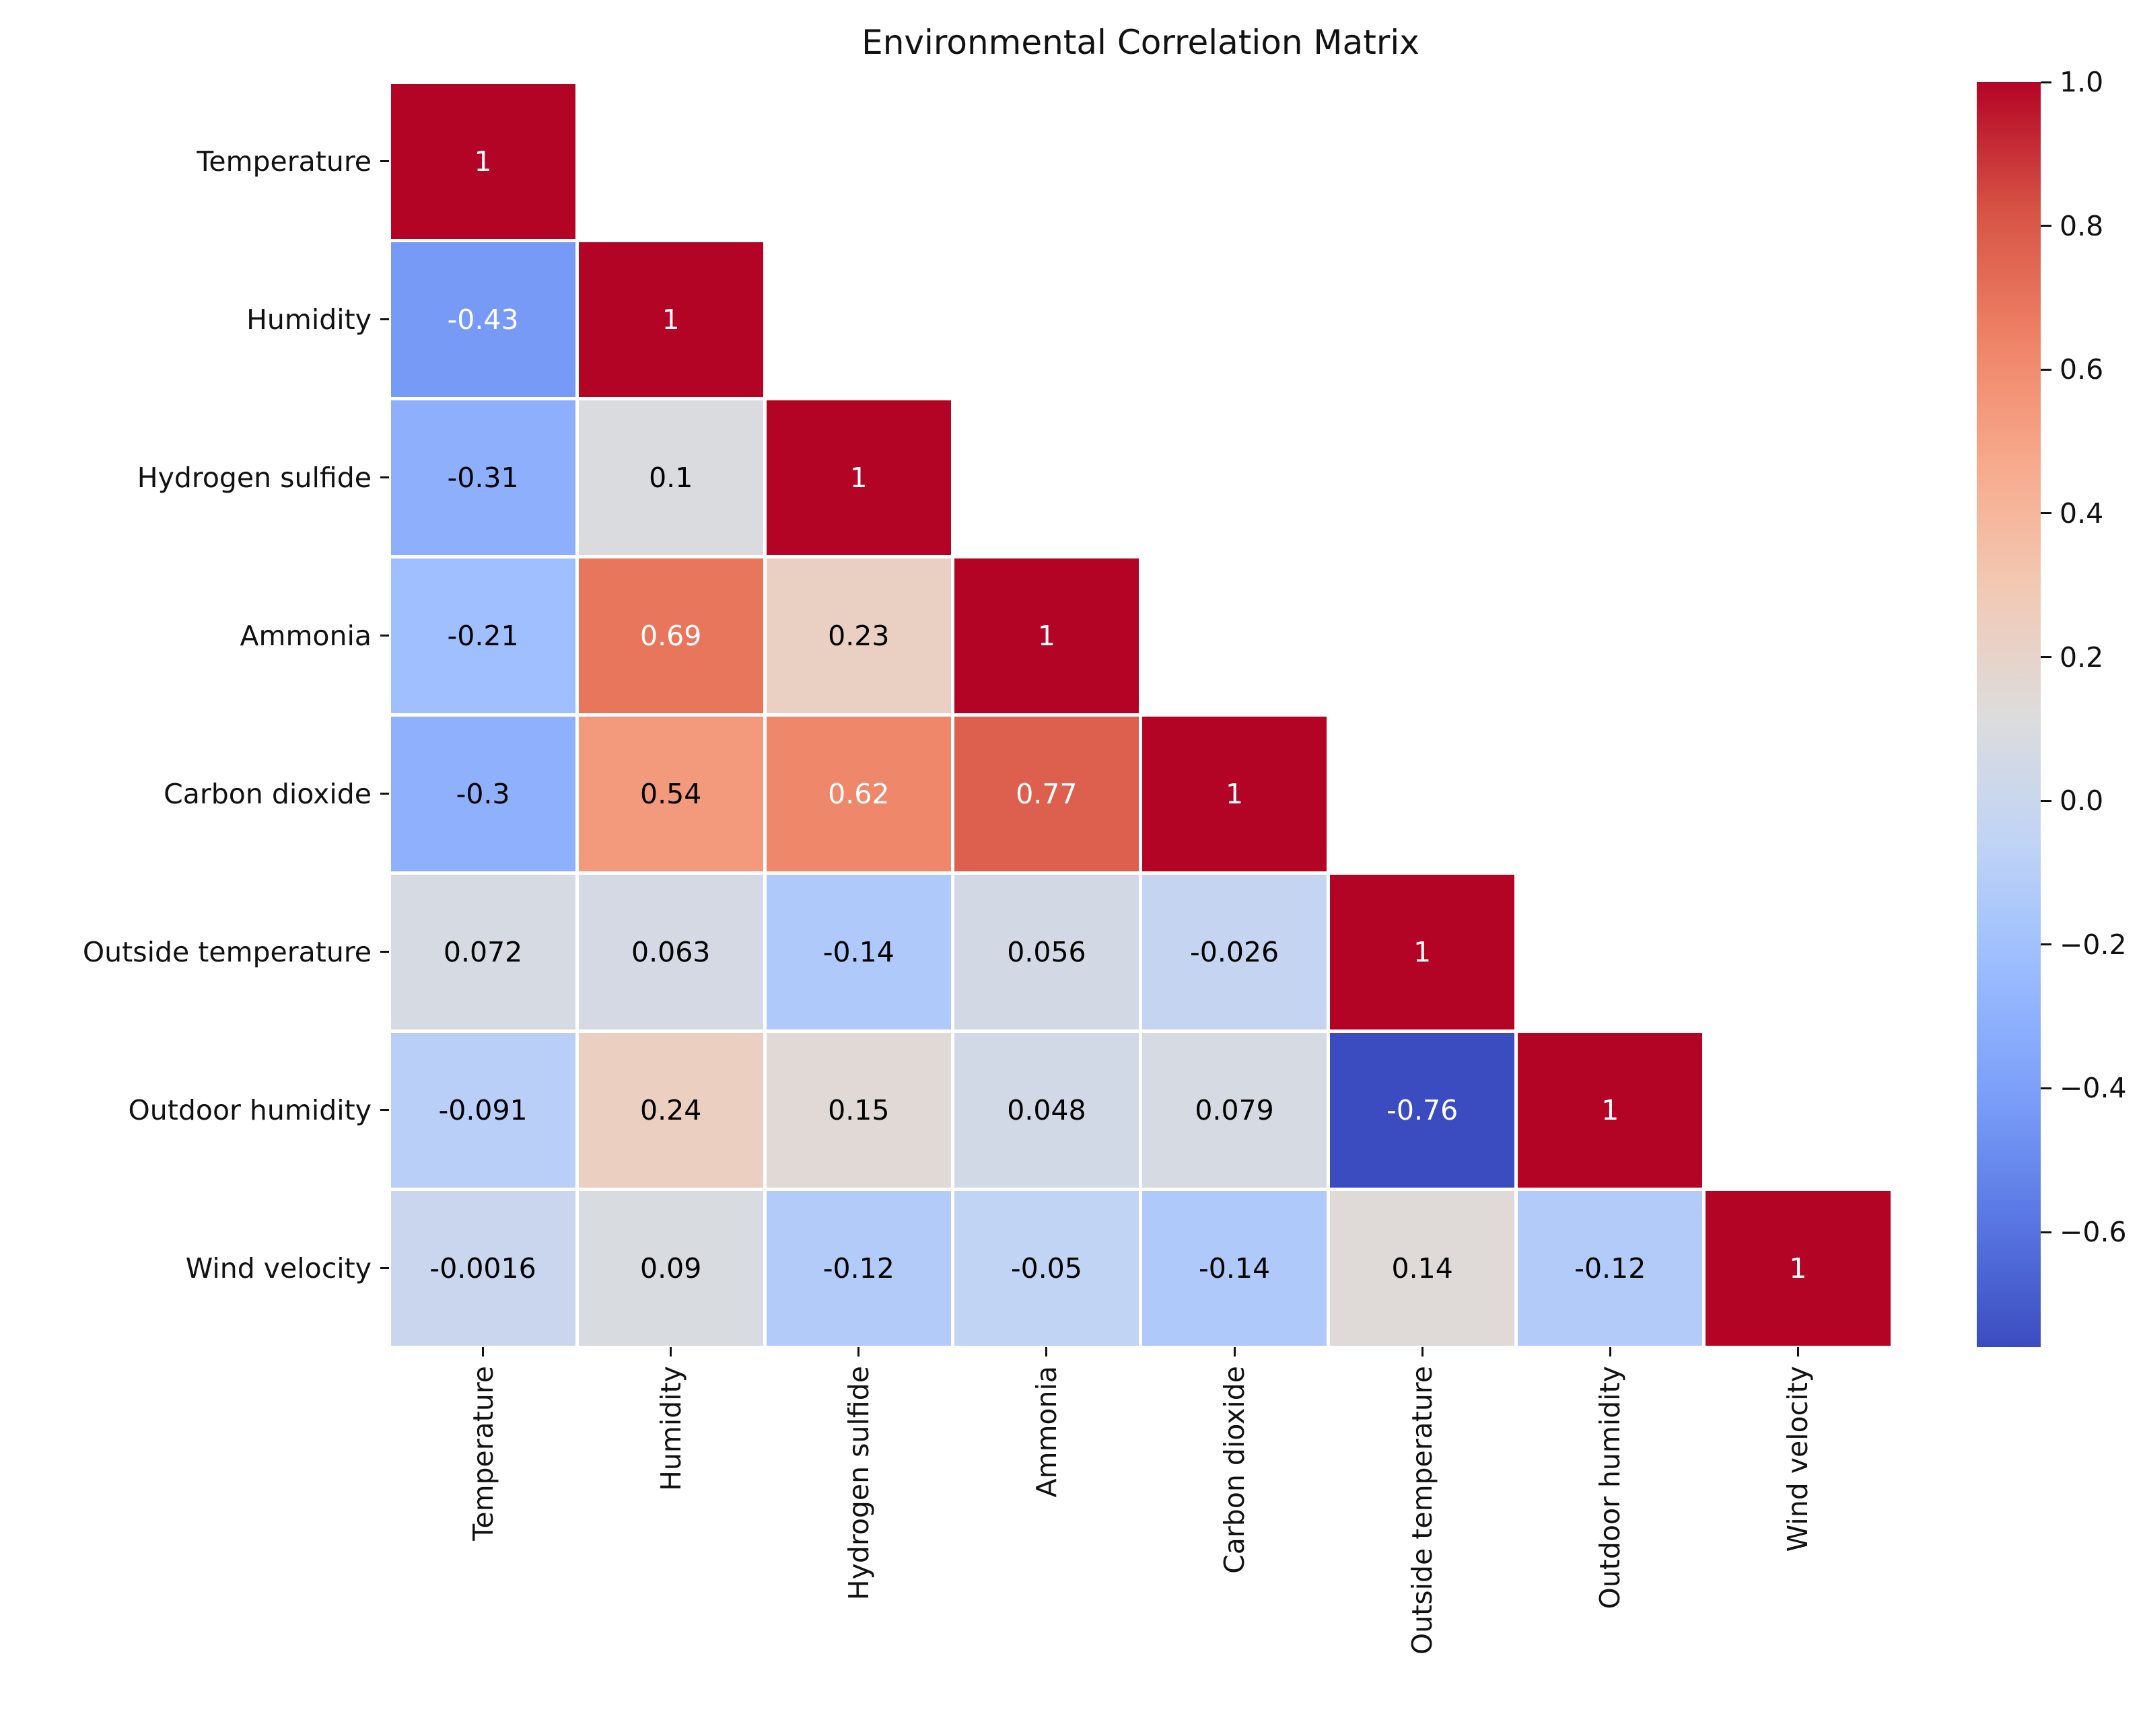 The image size is (2143, 1736). I want to click on heatmap-cell: -0.31, so click(483, 477).